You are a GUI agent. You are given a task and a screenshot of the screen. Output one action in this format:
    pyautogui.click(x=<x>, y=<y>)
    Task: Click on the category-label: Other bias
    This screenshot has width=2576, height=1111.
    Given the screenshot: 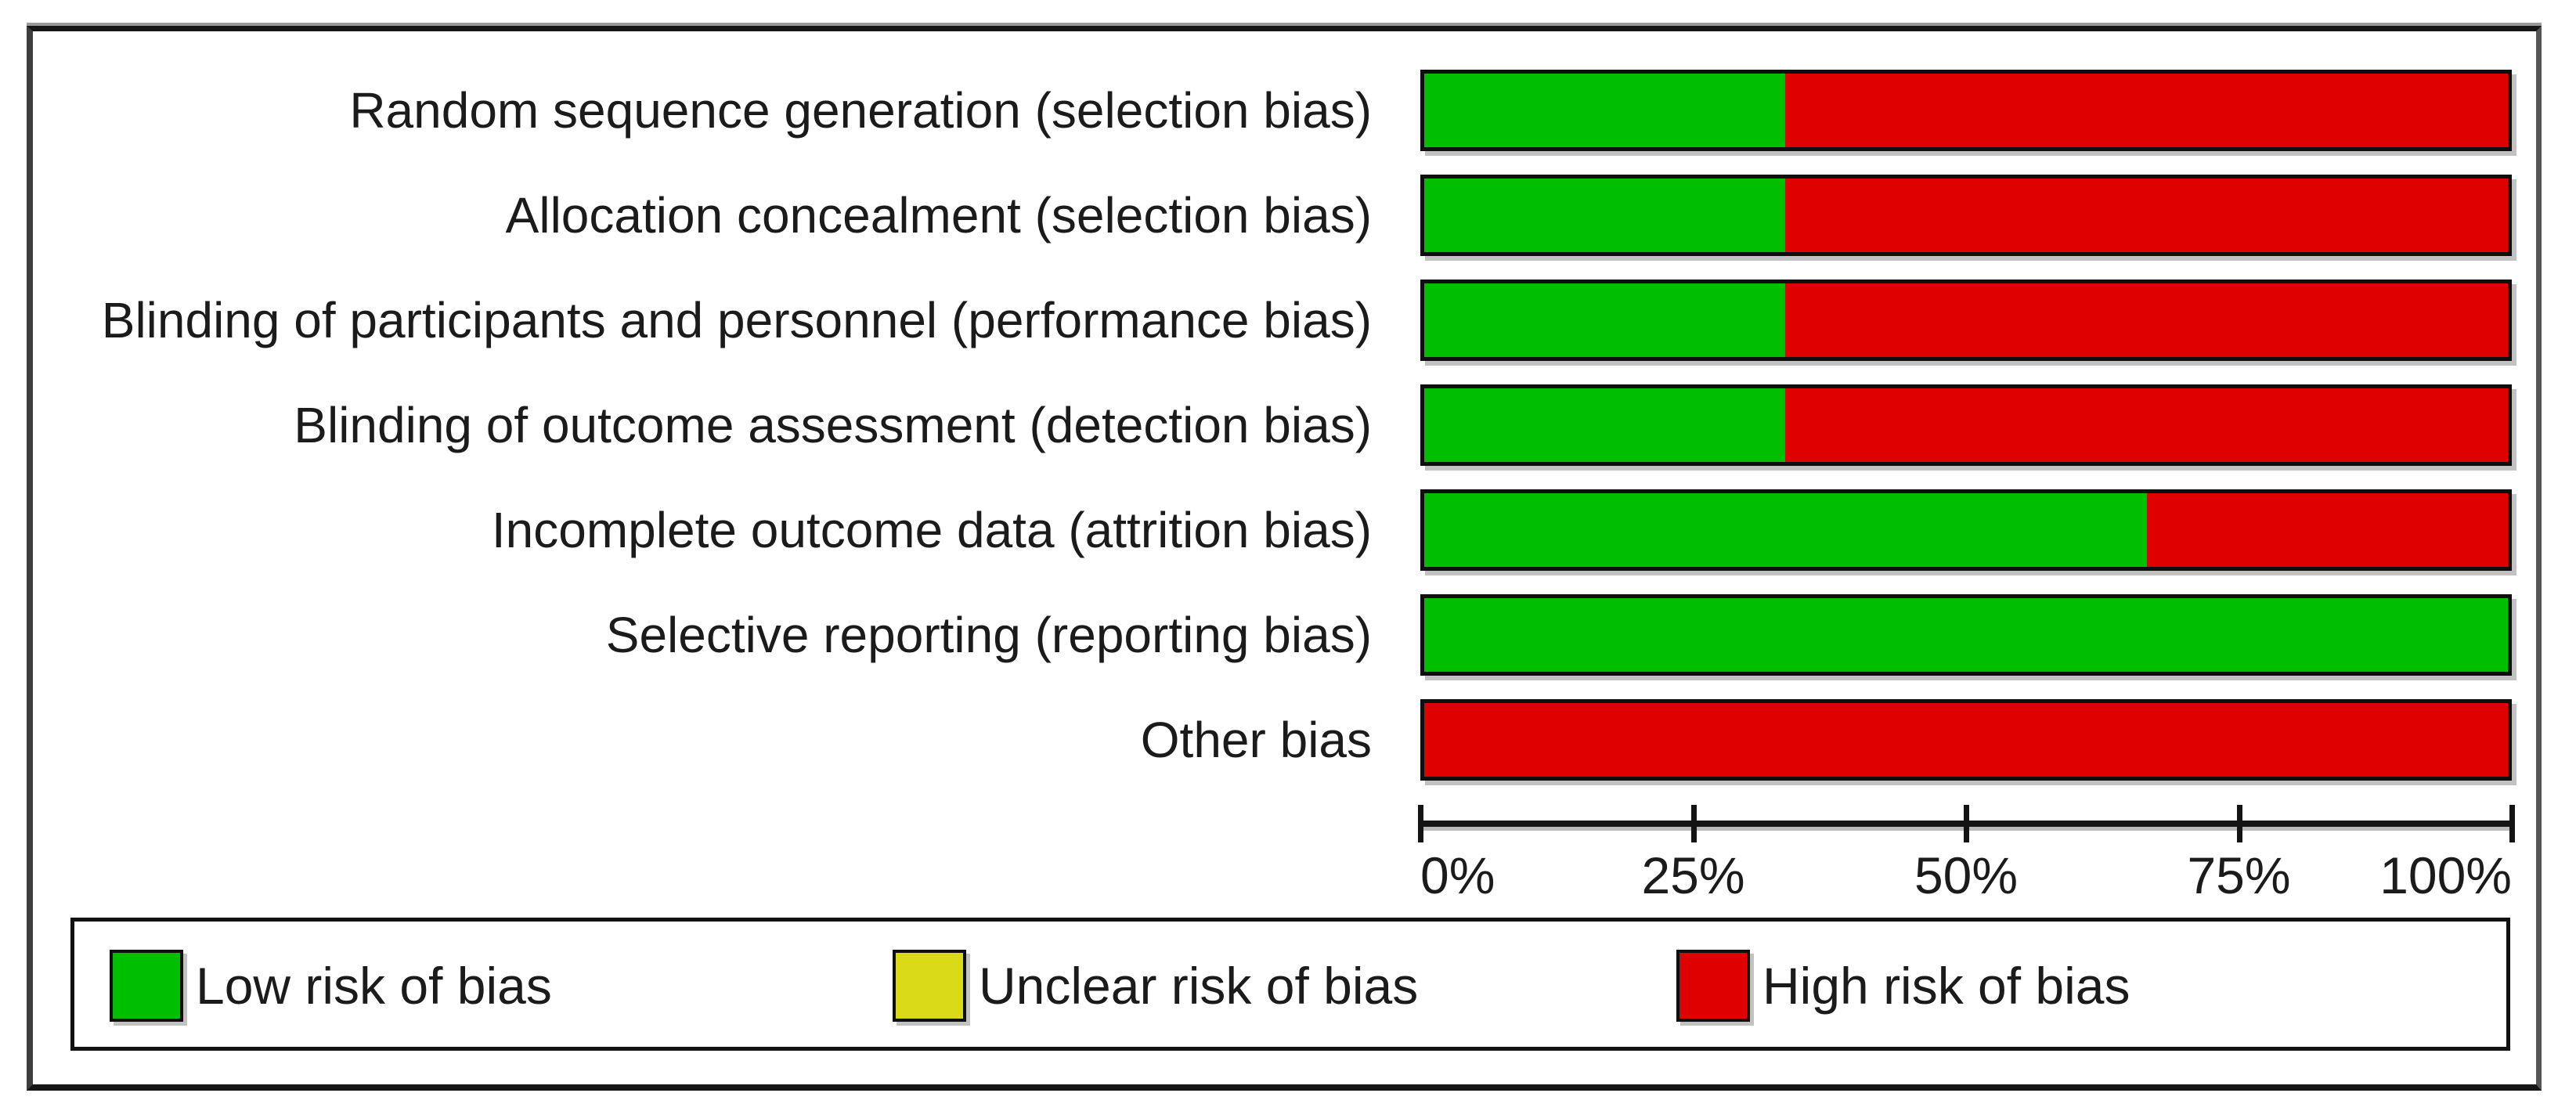 What is the action you would take?
    pyautogui.click(x=1256, y=740)
    